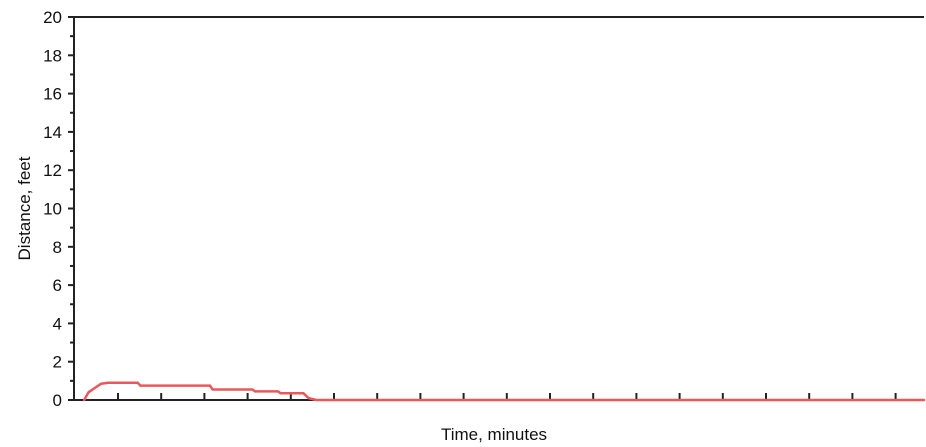 The height and width of the screenshot is (447, 926). What do you see at coordinates (494, 434) in the screenshot?
I see `x-axis-title: Time, minutes` at bounding box center [494, 434].